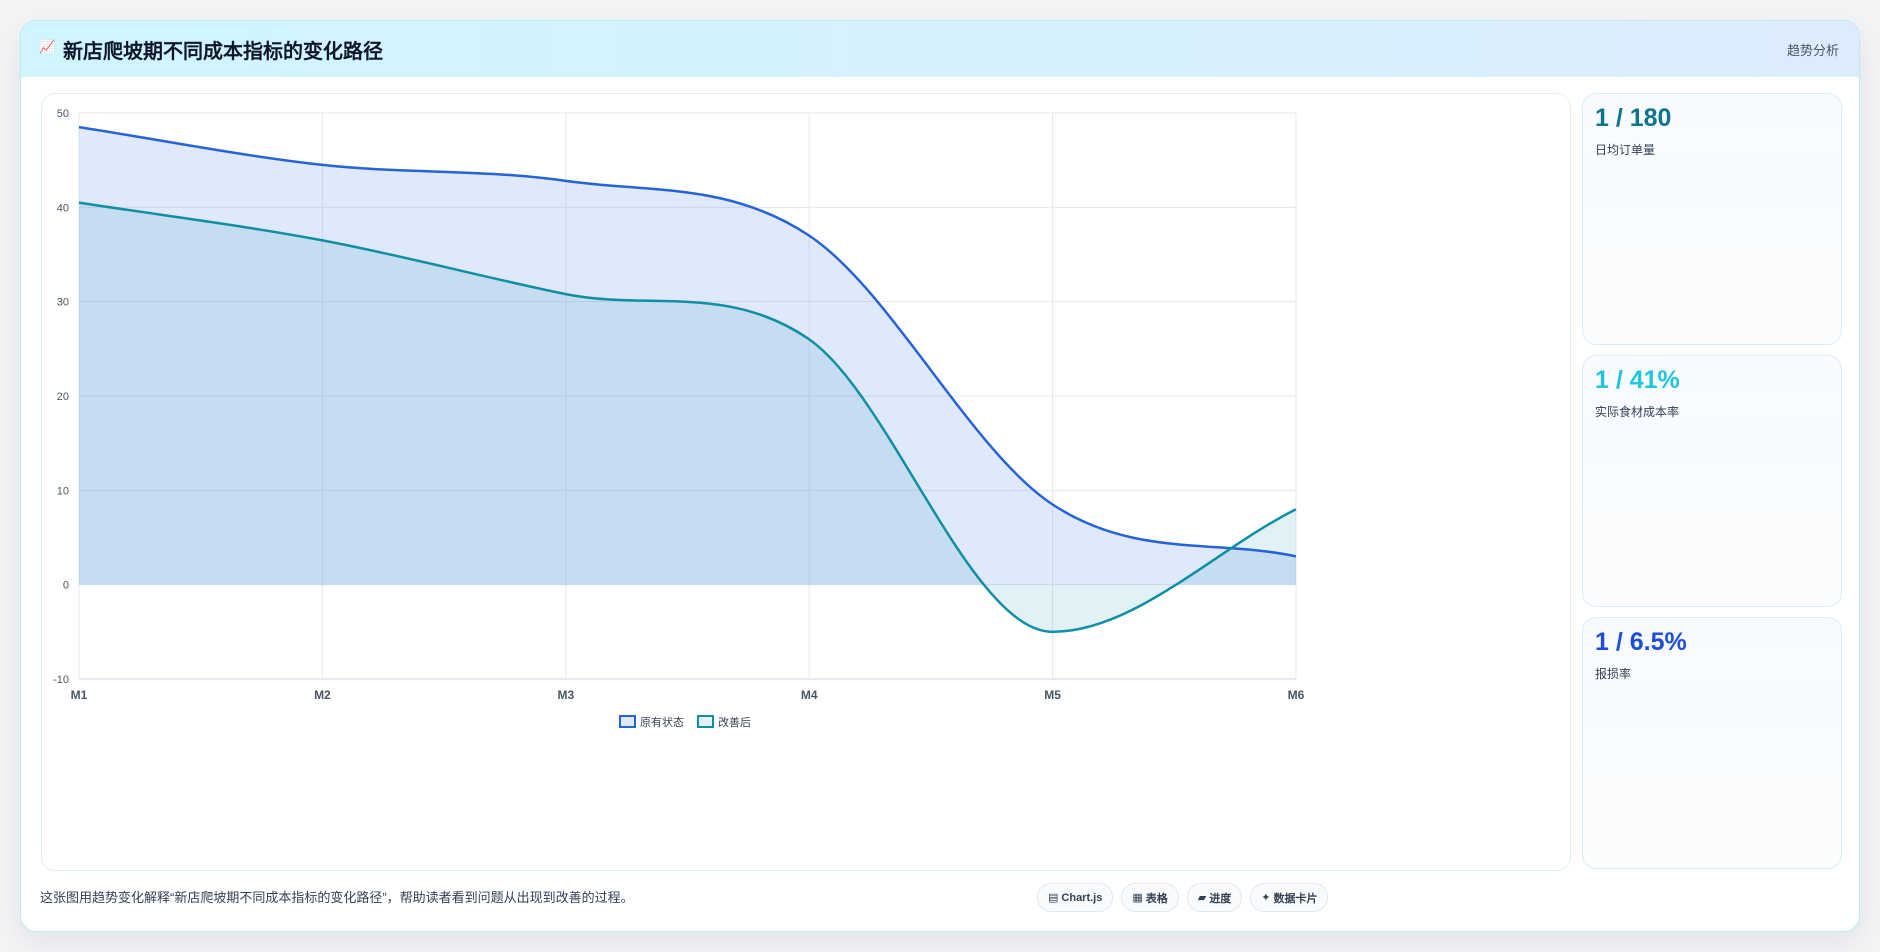 This screenshot has height=952, width=1880. What do you see at coordinates (662, 722) in the screenshot?
I see `legend-label: 原有状态` at bounding box center [662, 722].